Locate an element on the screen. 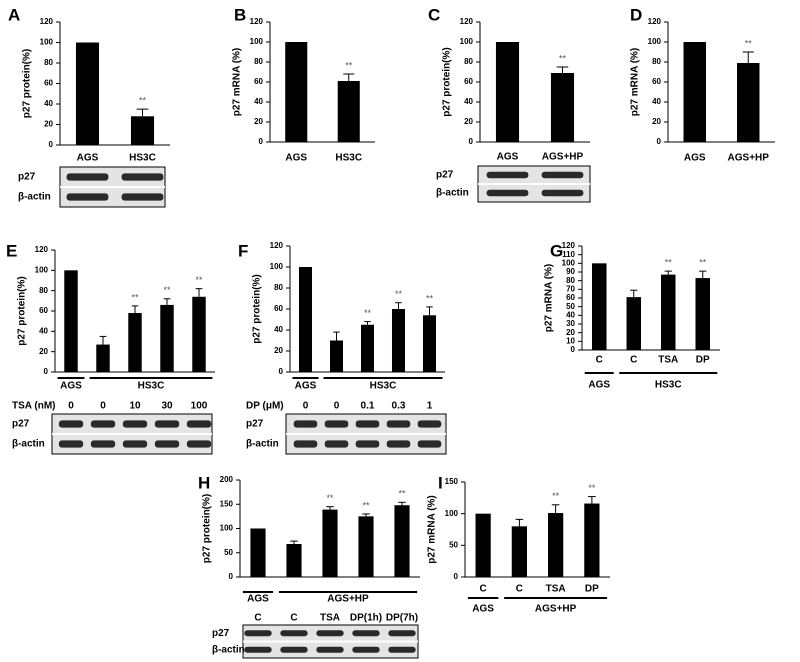 This screenshot has height=662, width=800. group-label: AGS+HP is located at coordinates (556, 609).